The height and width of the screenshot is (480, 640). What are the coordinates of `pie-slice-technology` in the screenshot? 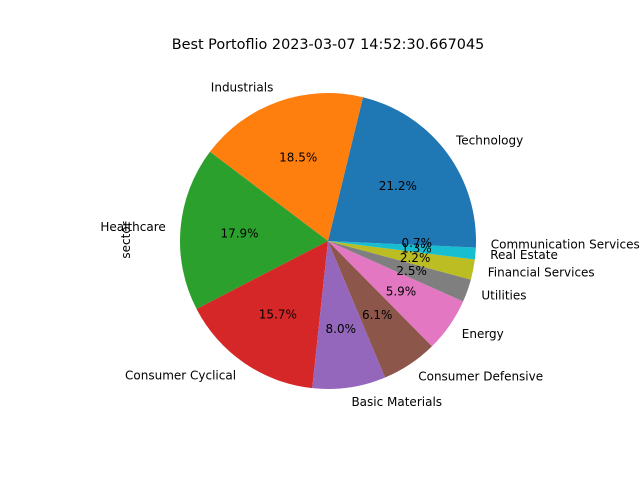 It's located at (402, 169).